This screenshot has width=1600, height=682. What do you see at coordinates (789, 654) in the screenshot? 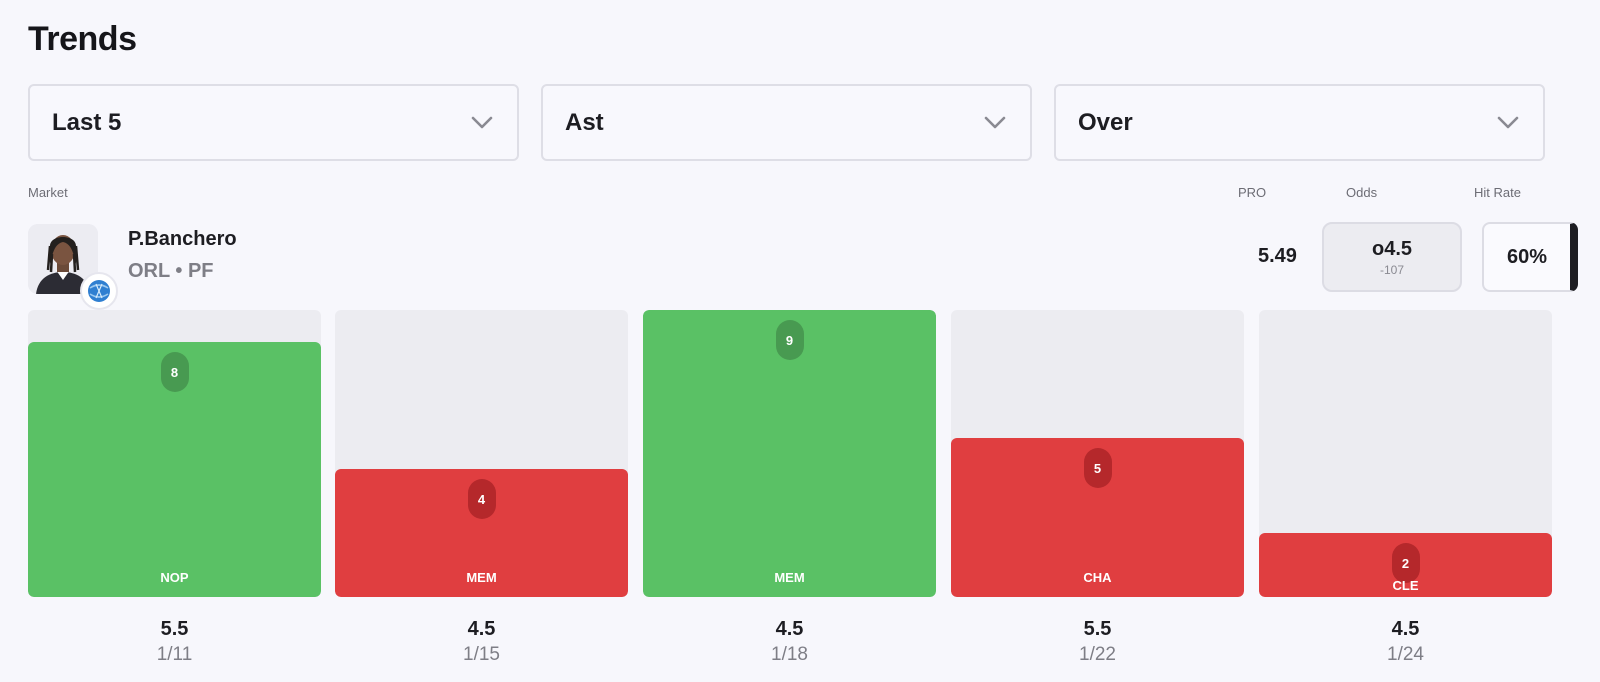
I see `game-date: 1/18` at bounding box center [789, 654].